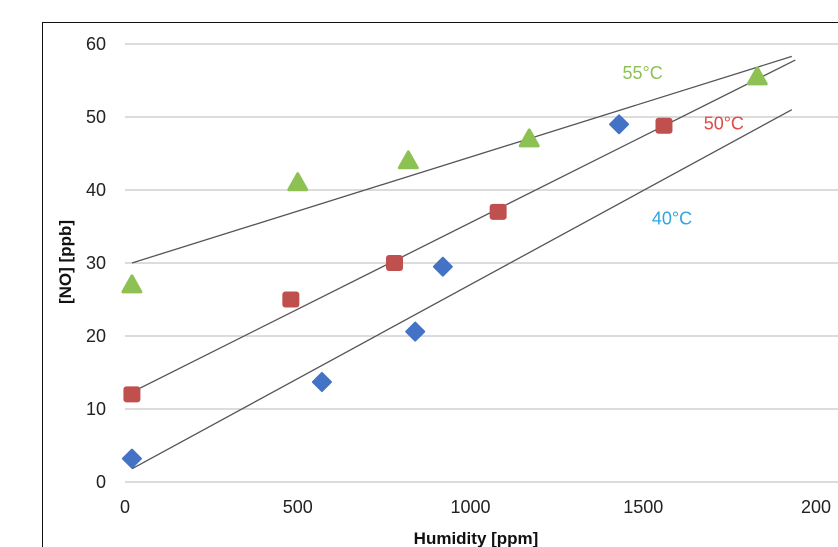 This screenshot has height=547, width=838. Describe the element at coordinates (101, 482) in the screenshot. I see `y-tick-label: 0` at that location.